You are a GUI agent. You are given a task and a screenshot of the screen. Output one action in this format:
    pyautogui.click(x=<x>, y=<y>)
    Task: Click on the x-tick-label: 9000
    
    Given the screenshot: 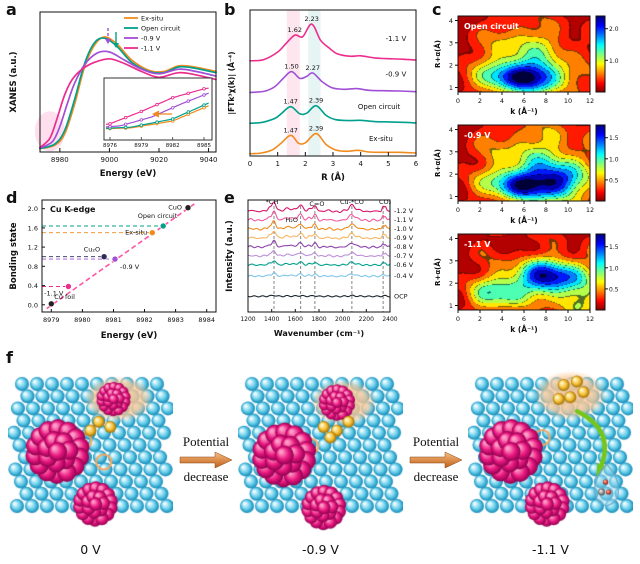 What is the action you would take?
    pyautogui.click(x=109, y=160)
    